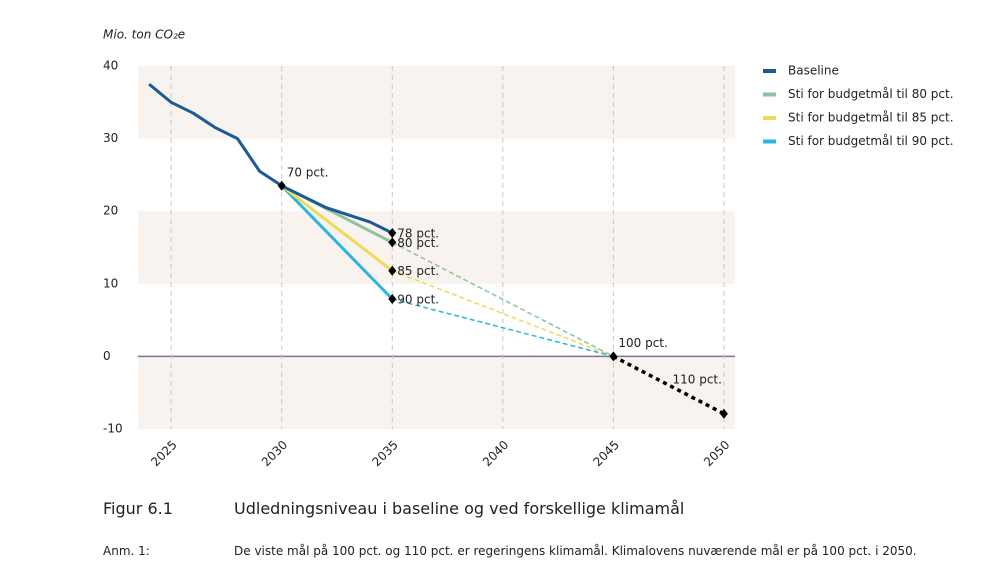 The width and height of the screenshot is (1000, 563). What do you see at coordinates (110, 211) in the screenshot?
I see `y-tick-label: 20` at bounding box center [110, 211].